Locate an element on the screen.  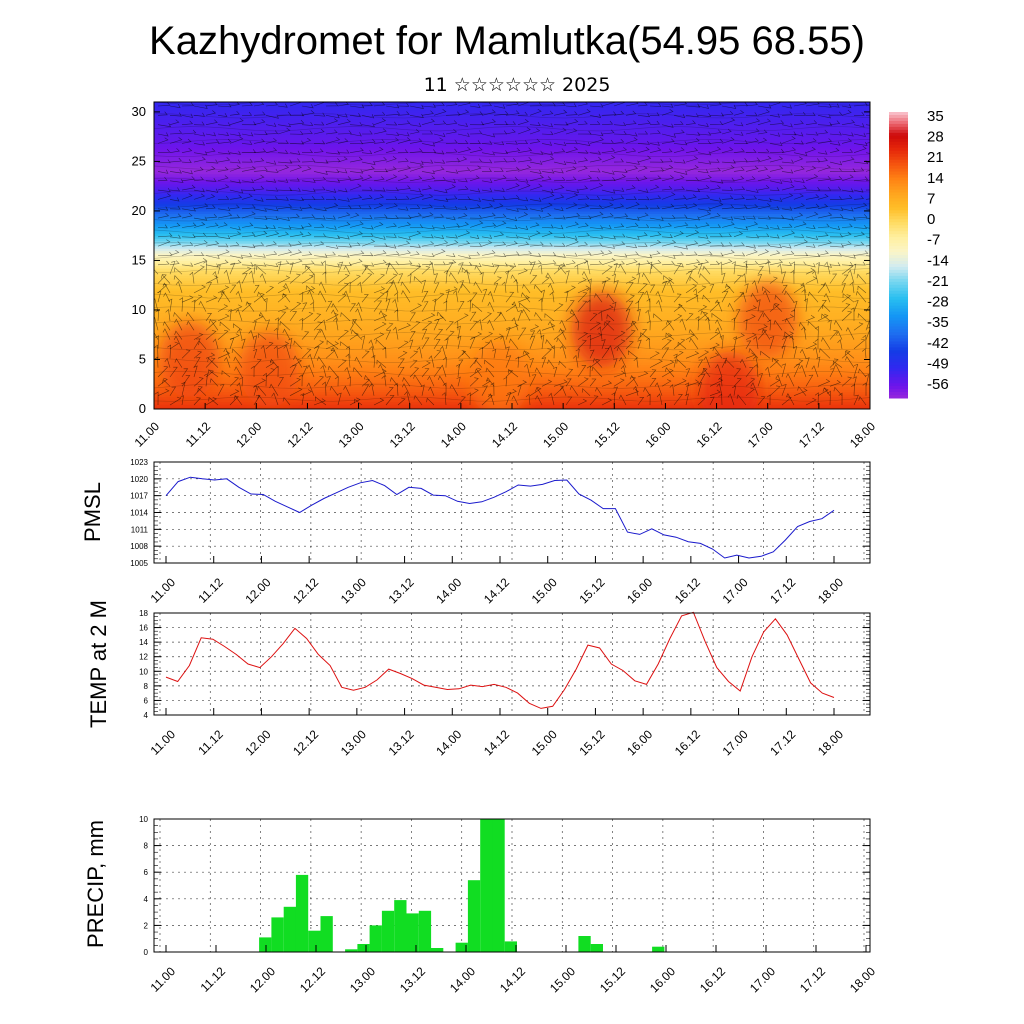
precip-ytick: 8 is located at coordinates (146, 846).